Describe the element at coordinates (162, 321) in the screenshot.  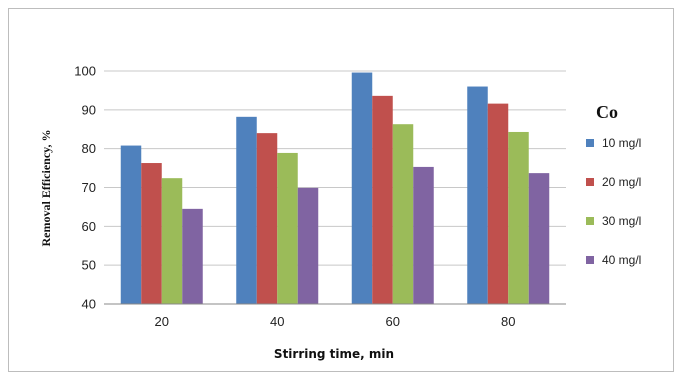
I see `x-tick-label: 20` at that location.